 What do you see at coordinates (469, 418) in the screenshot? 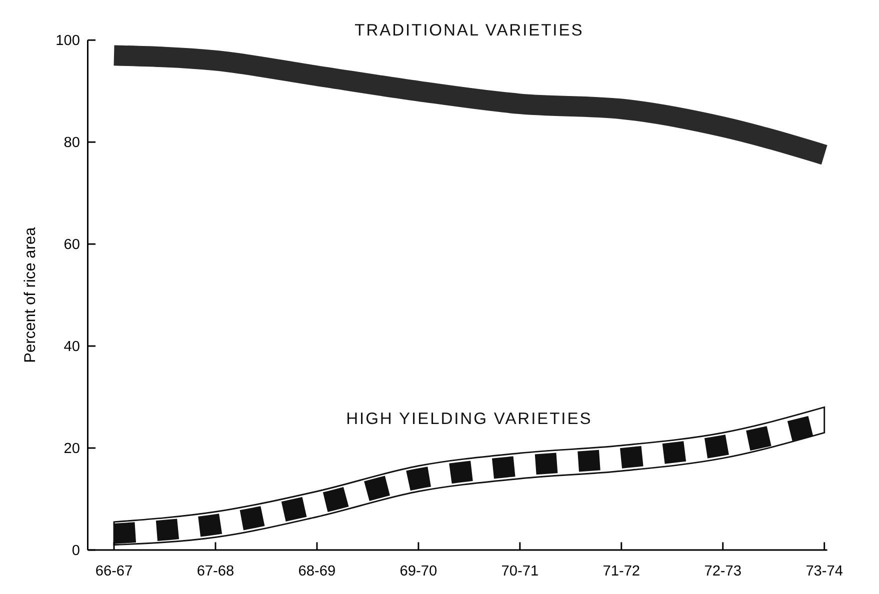
I see `series-label: HIGH YIELDING VARIETIES` at bounding box center [469, 418].